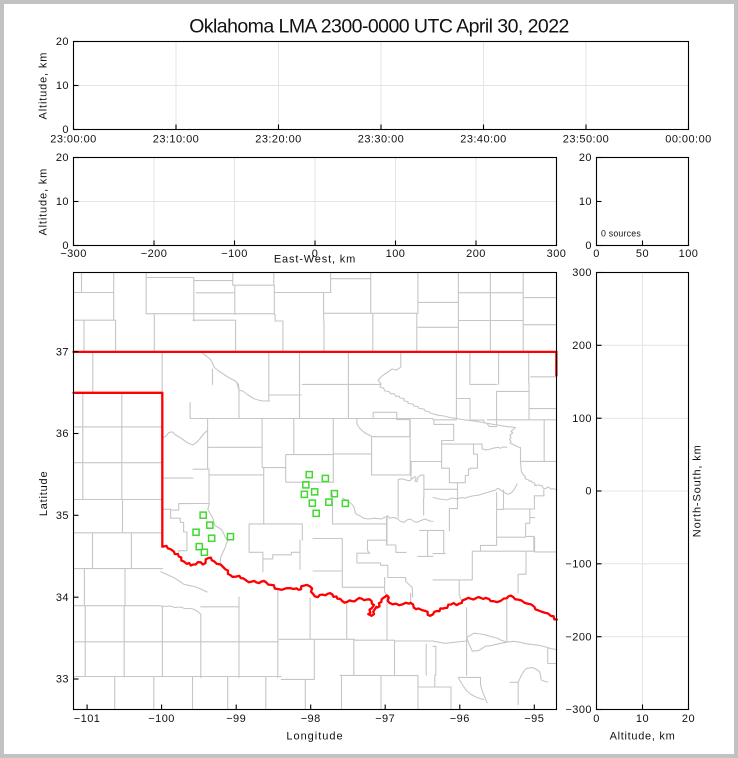 Image resolution: width=738 pixels, height=758 pixels. I want to click on svg-text: 23:00:00, so click(73, 139).